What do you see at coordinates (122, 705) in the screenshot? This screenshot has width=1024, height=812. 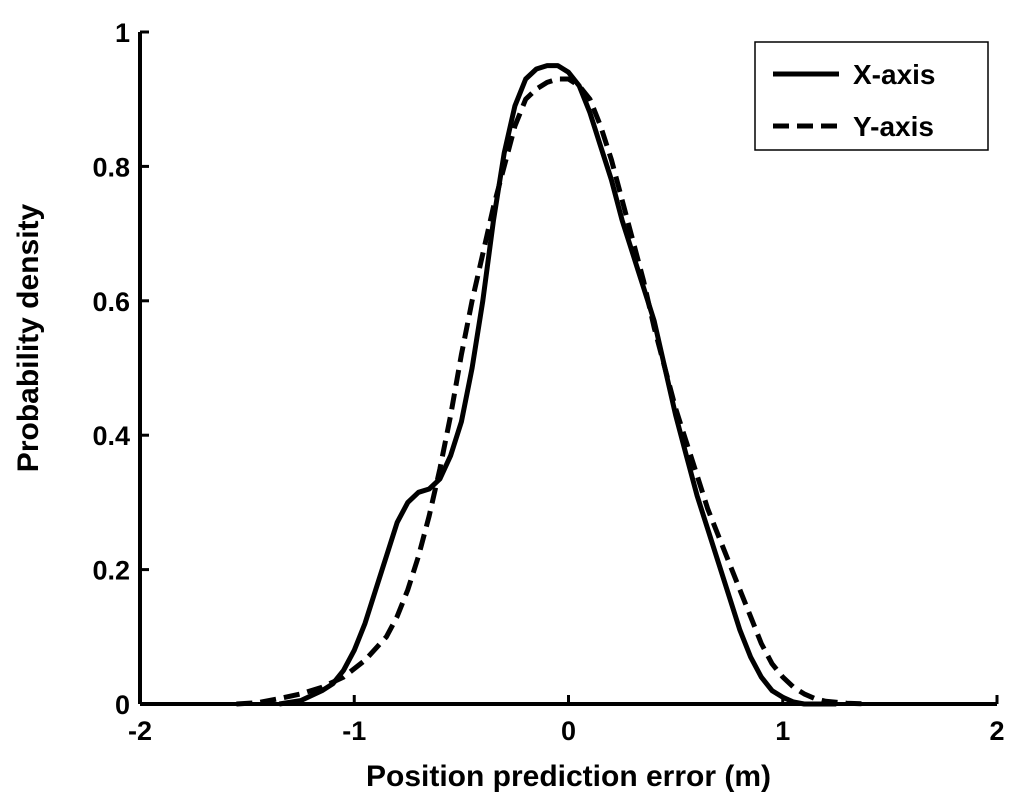 I see `y-tick-label: 0` at bounding box center [122, 705].